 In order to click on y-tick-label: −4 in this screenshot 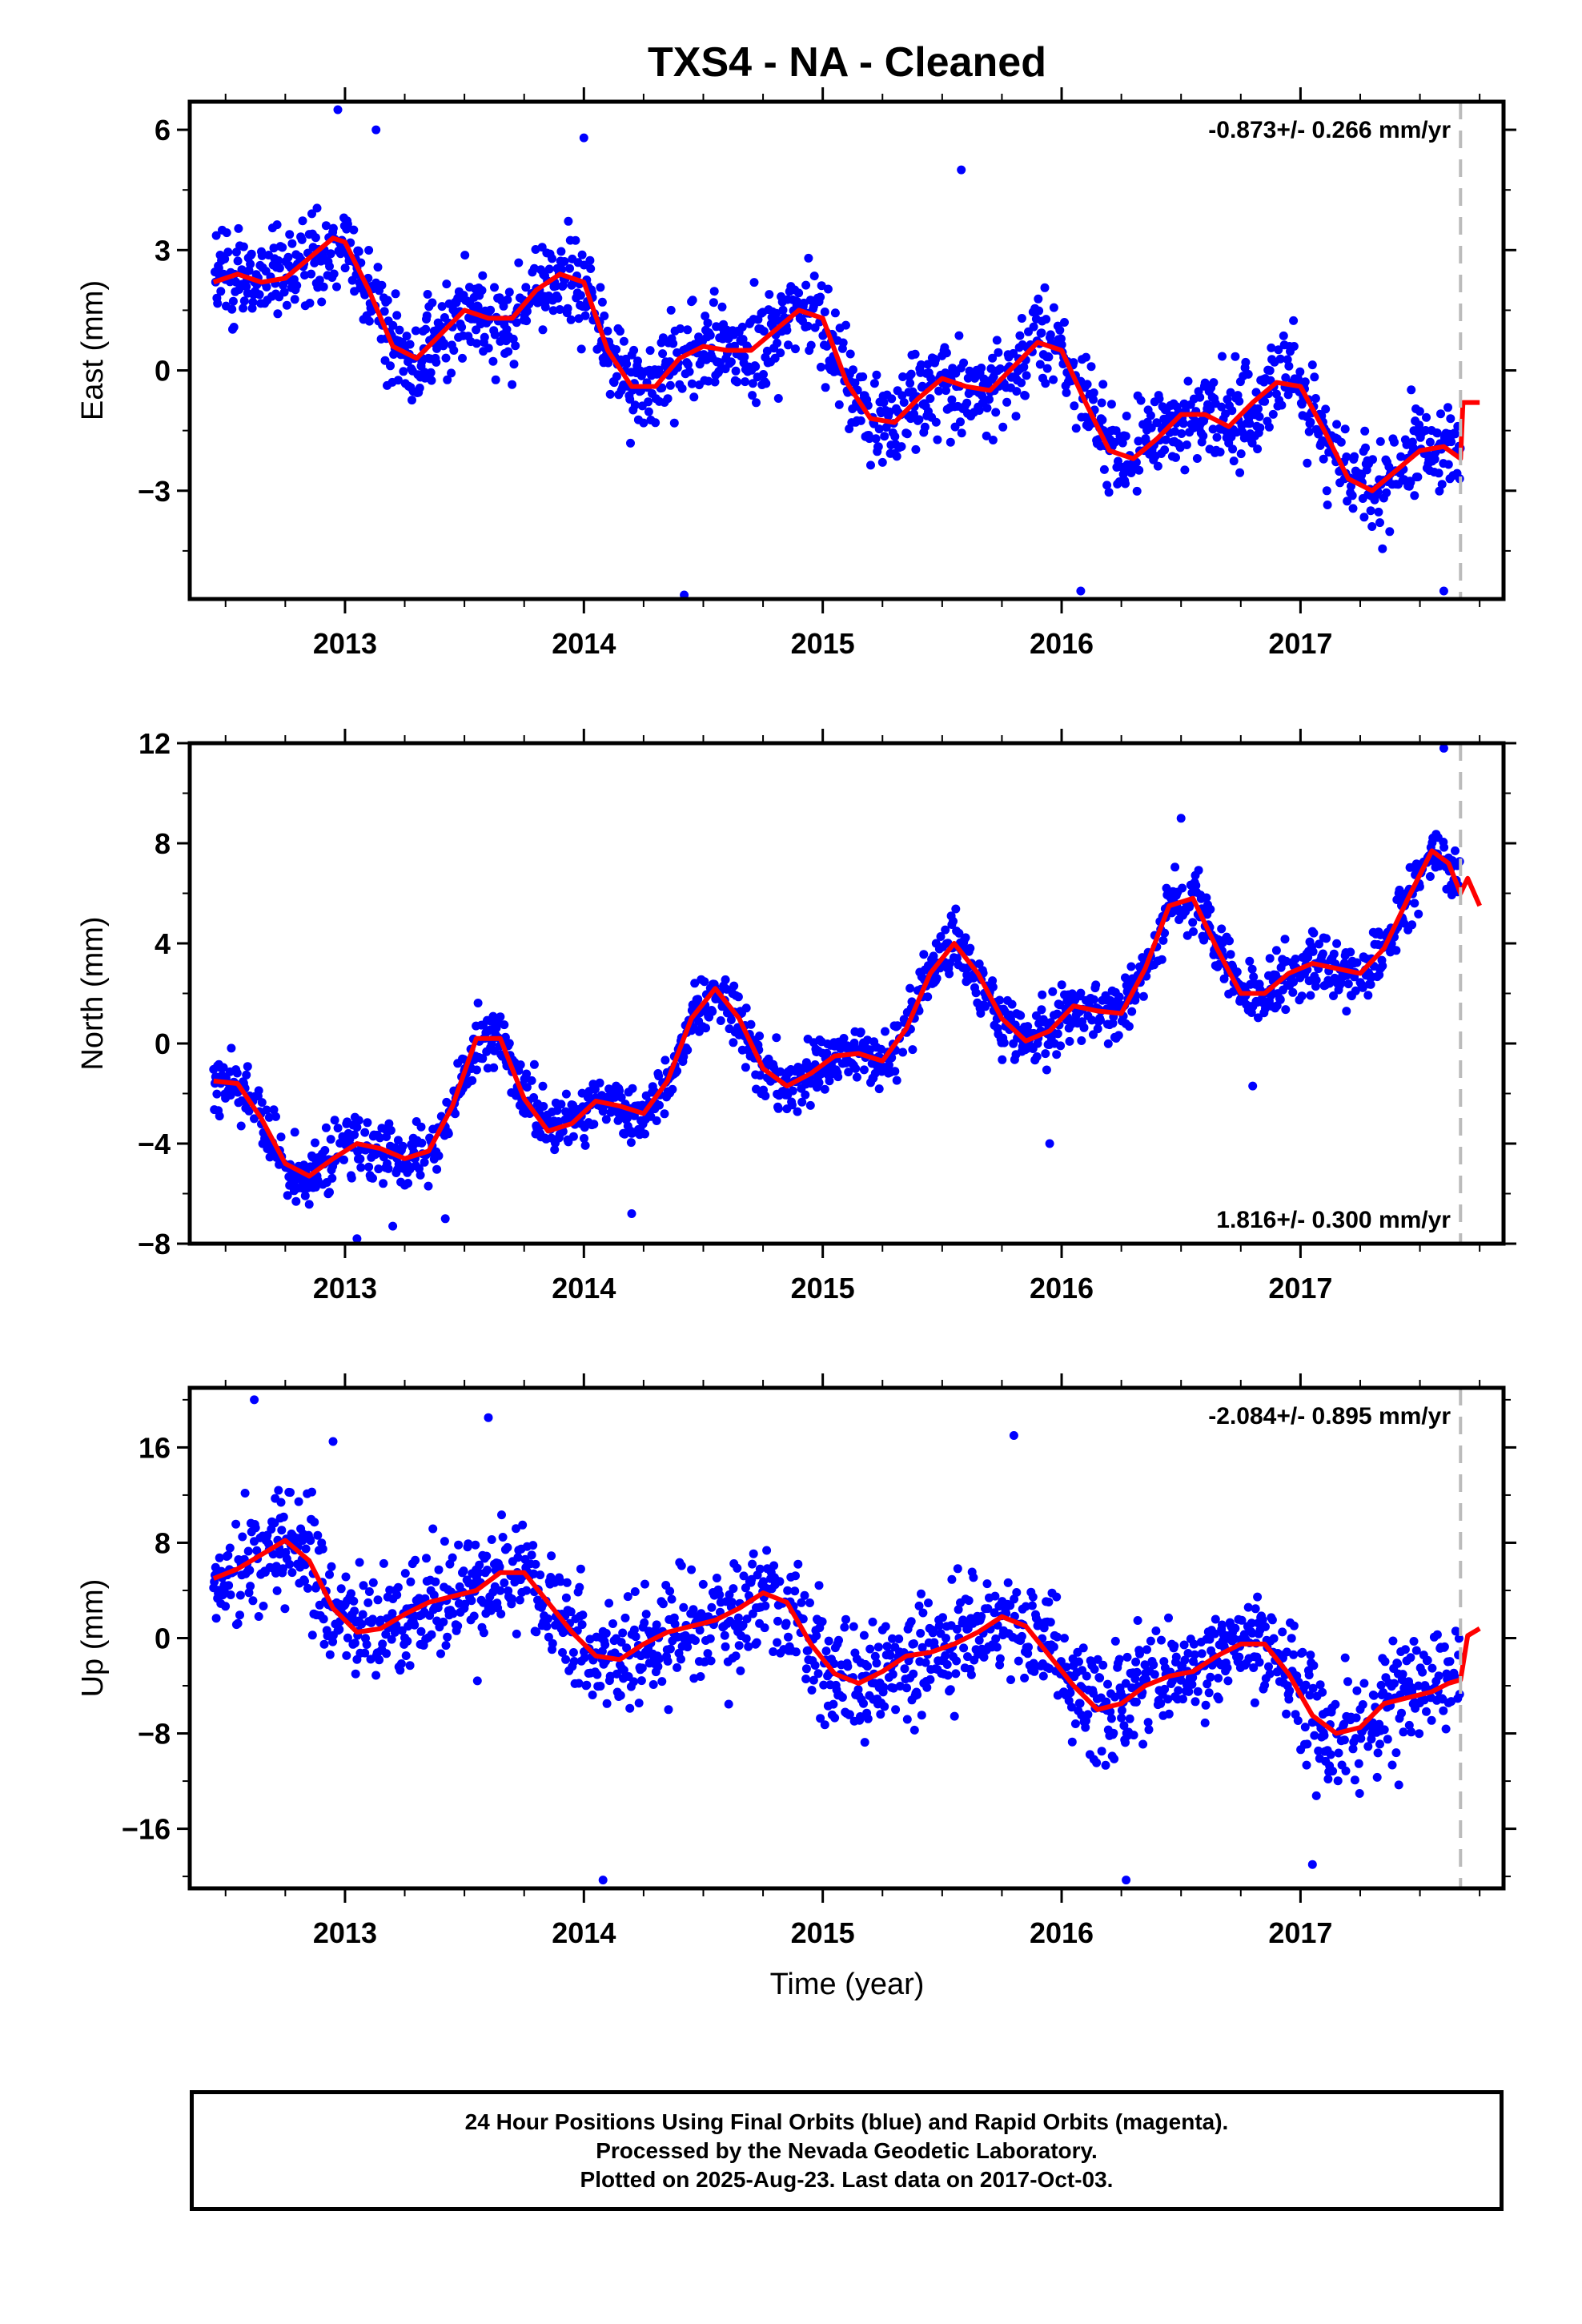, I will do `click(154, 1144)`.